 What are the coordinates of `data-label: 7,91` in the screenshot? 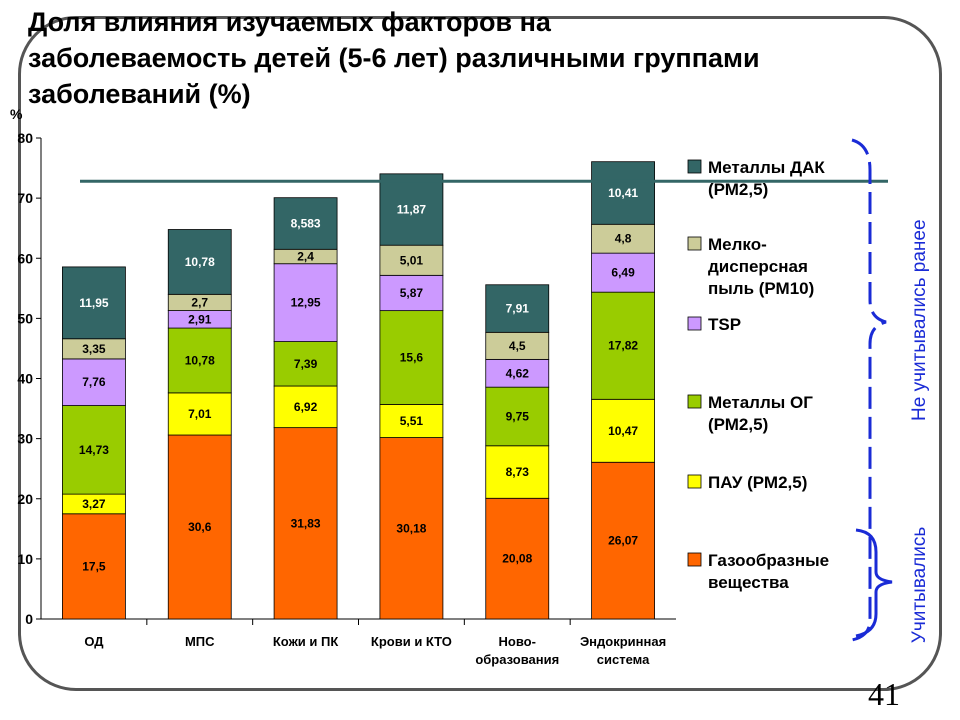 It's located at (518, 309).